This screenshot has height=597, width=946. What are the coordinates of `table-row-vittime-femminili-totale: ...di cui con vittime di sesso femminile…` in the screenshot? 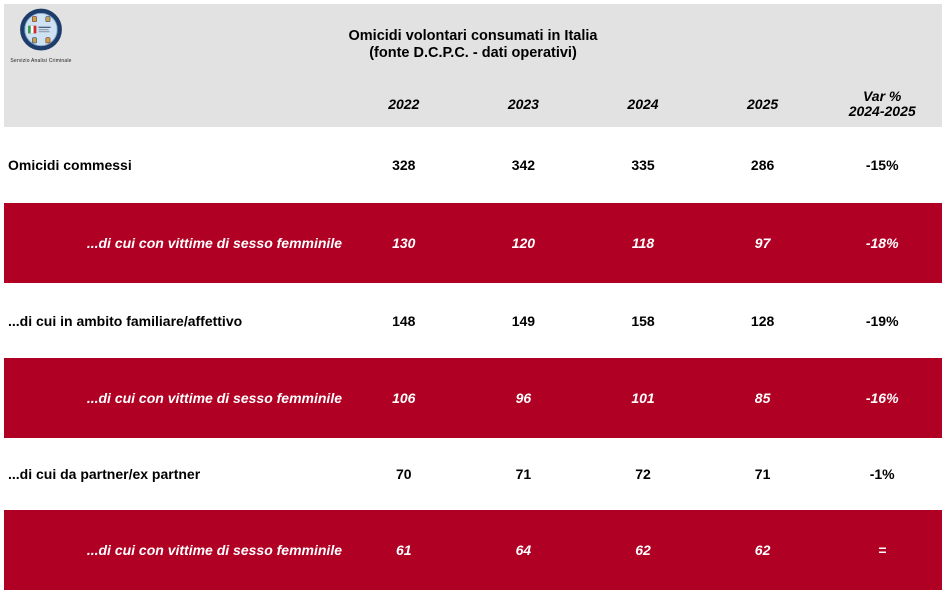 It's located at (473, 243).